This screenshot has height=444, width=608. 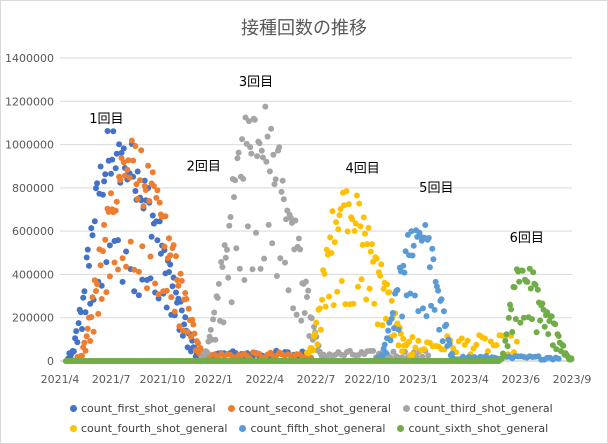 I want to click on x-tick-label: 2021/7, so click(x=111, y=379).